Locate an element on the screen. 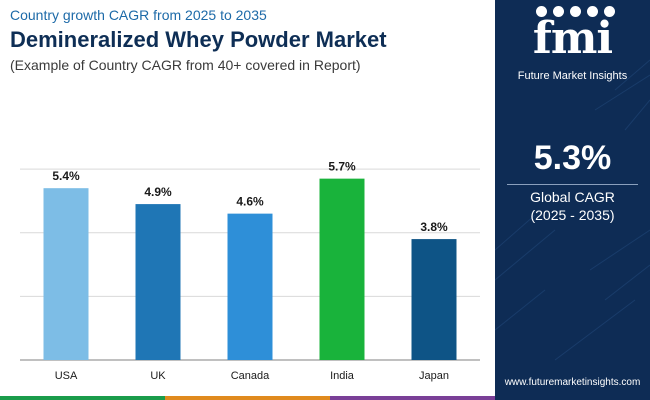 The height and width of the screenshot is (400, 650). logo-text: fmi is located at coordinates (572, 38).